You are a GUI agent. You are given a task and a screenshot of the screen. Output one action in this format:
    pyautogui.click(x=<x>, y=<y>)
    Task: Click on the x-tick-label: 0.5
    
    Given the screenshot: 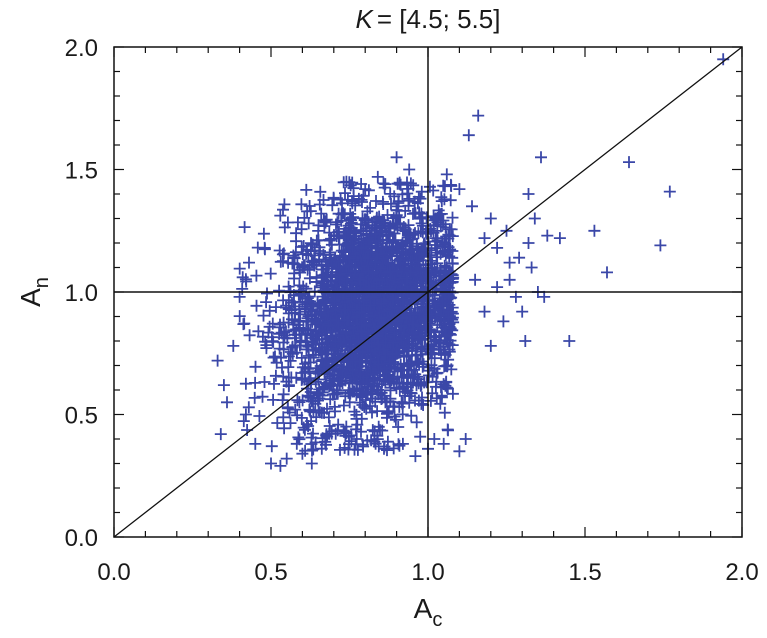 What is the action you would take?
    pyautogui.click(x=270, y=572)
    